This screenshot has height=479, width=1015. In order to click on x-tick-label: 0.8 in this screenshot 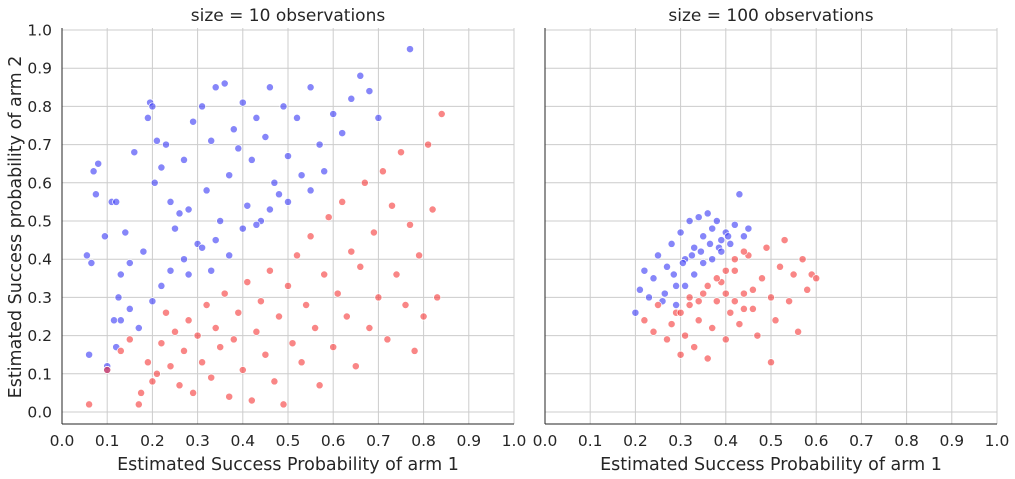, I will do `click(906, 441)`.